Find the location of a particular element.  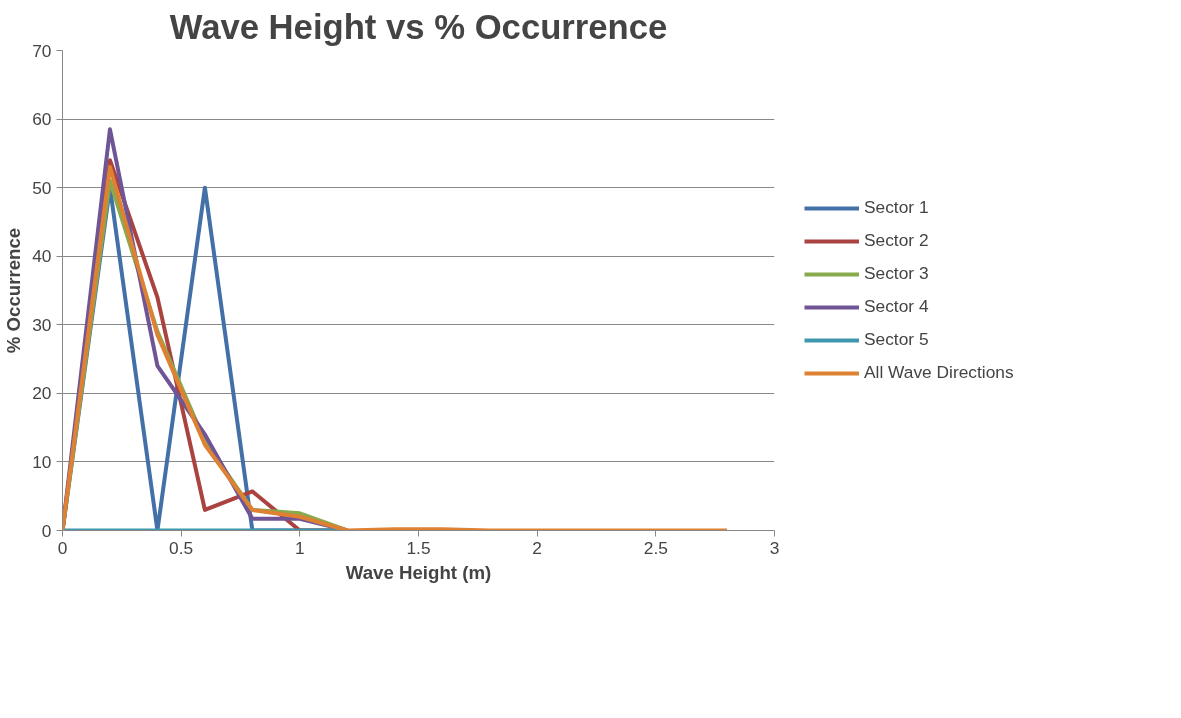

legend-label: Sector 5 is located at coordinates (896, 339).